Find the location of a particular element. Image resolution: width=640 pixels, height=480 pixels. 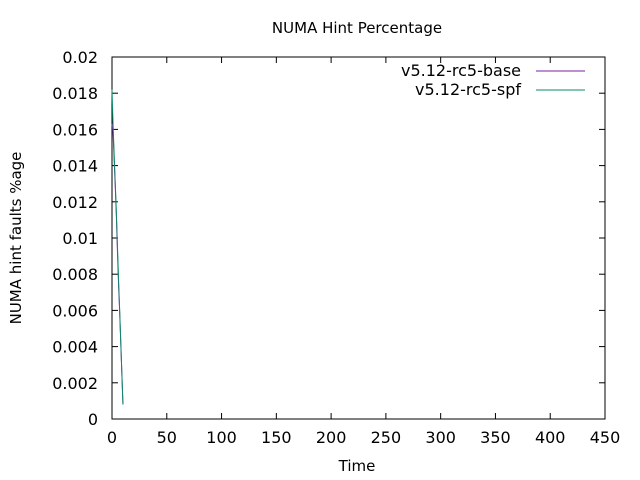

y-tick-label: 0.018 is located at coordinates (75, 93).